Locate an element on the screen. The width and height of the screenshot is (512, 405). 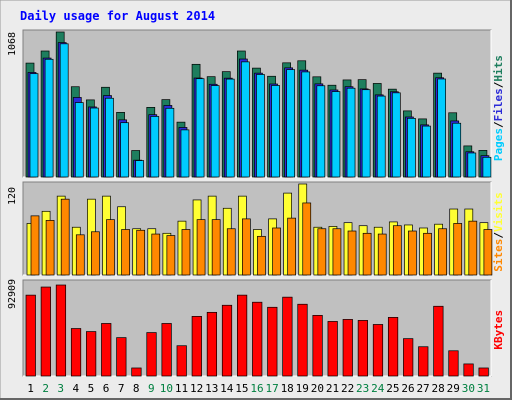
day-label: 18 is located at coordinates (287, 388).